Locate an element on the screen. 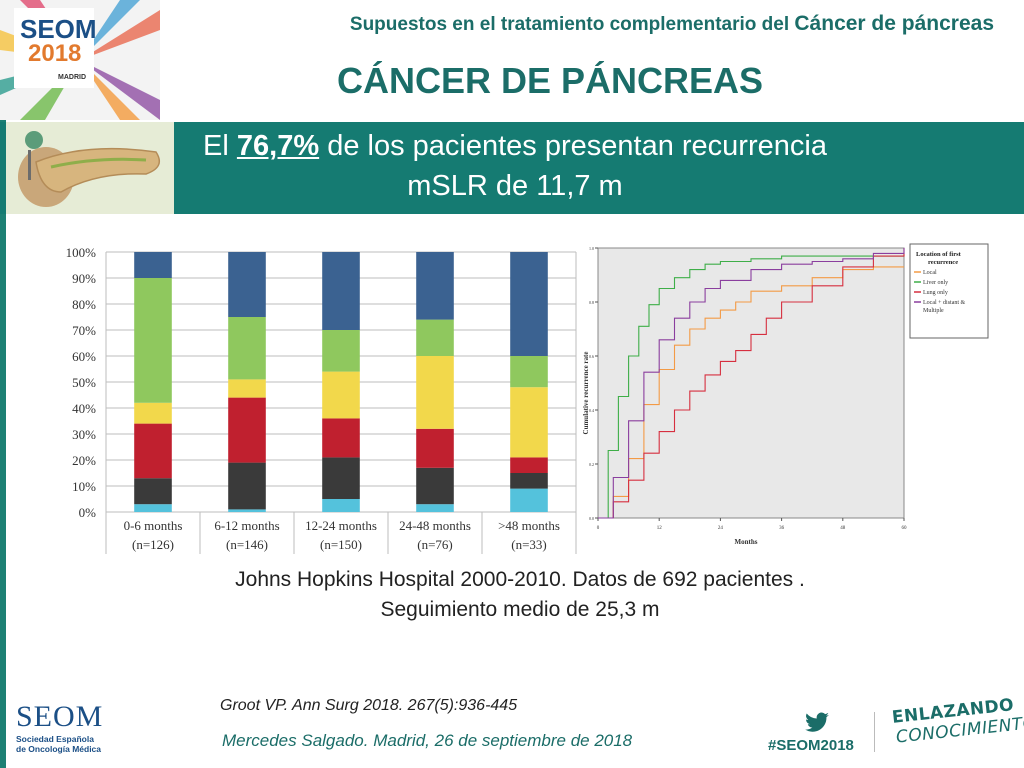 The height and width of the screenshot is (768, 1024). logo-city-text: MADRID is located at coordinates (72, 77).